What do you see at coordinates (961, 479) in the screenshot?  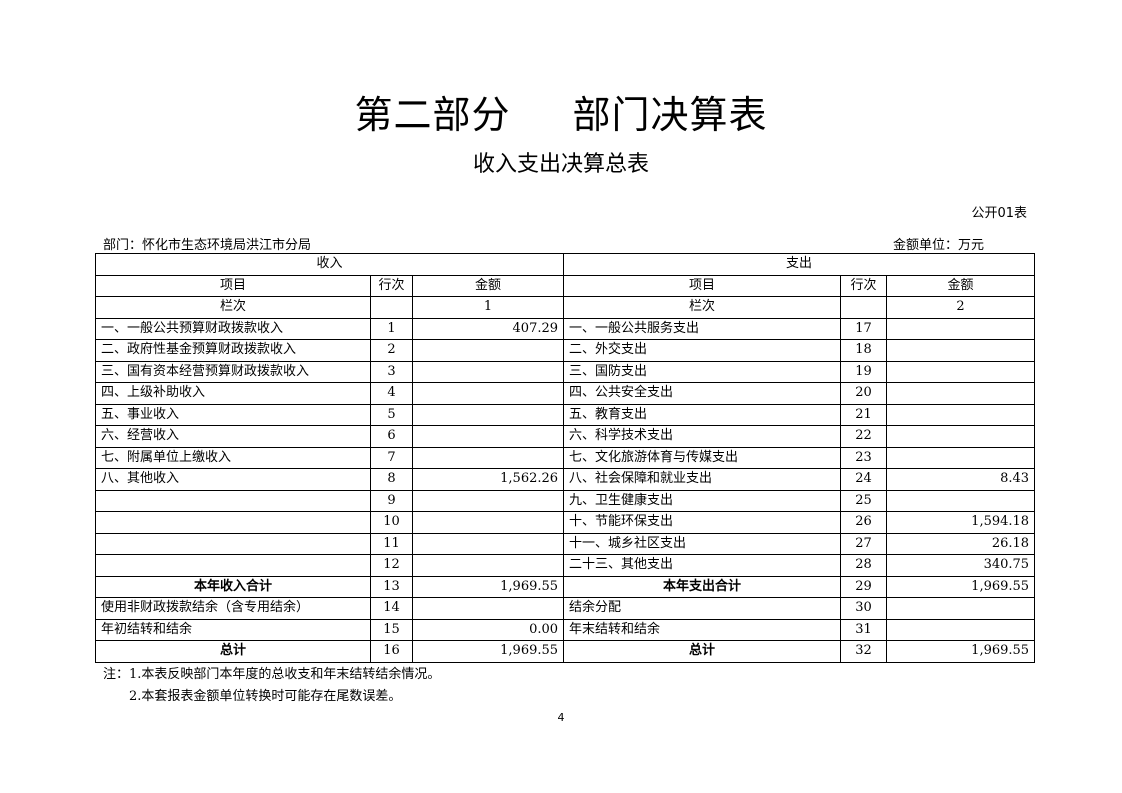 I see `expense-amount: 8.43` at bounding box center [961, 479].